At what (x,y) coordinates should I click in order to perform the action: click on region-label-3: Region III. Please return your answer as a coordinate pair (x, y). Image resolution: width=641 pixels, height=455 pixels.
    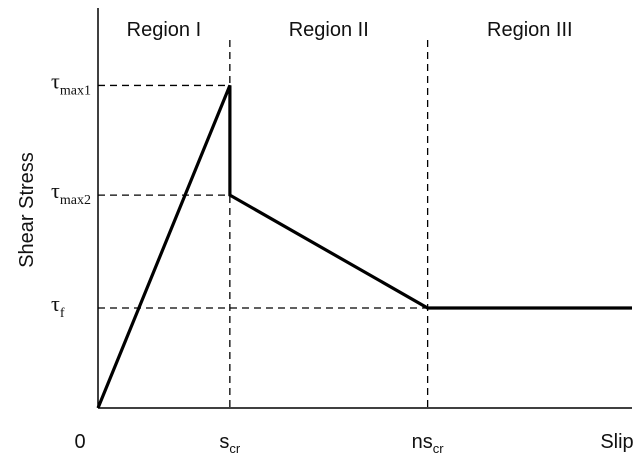
    Looking at the image, I should click on (530, 30).